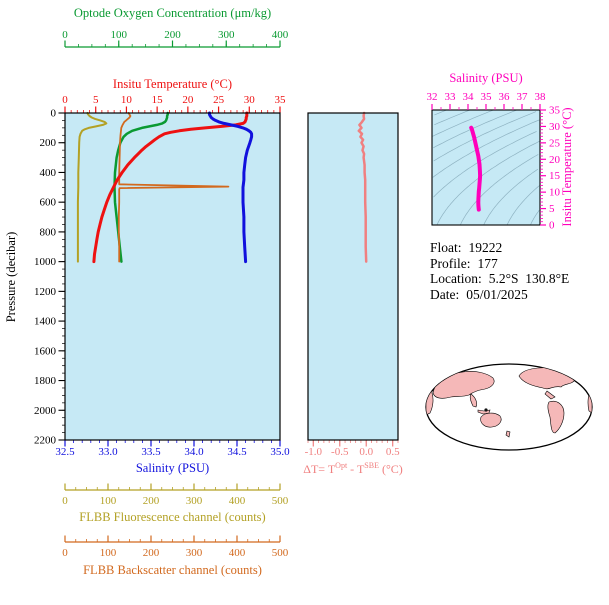 Image resolution: width=609 pixels, height=605 pixels. What do you see at coordinates (445, 294) in the screenshot?
I see `date-label: Date:` at bounding box center [445, 294].